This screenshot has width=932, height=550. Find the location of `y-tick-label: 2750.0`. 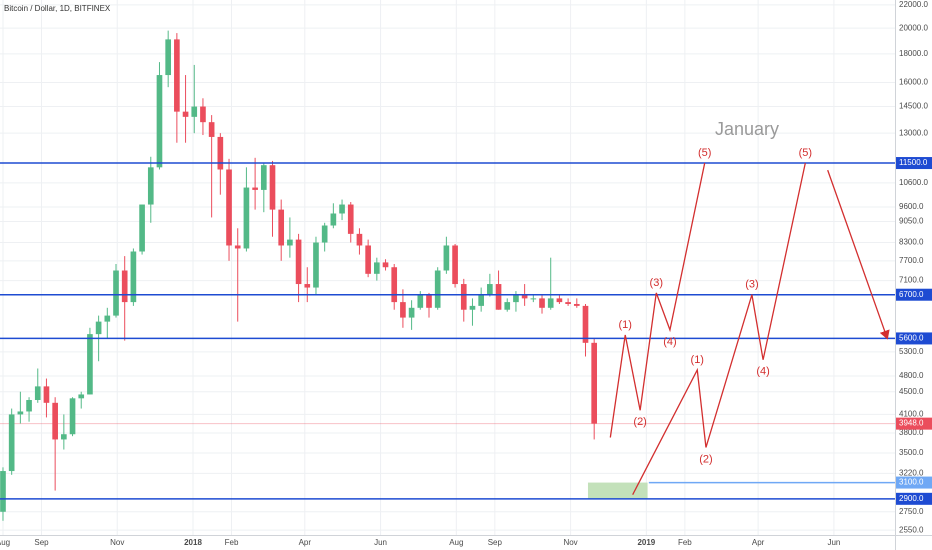

y-tick-label: 2750.0 is located at coordinates (911, 511).